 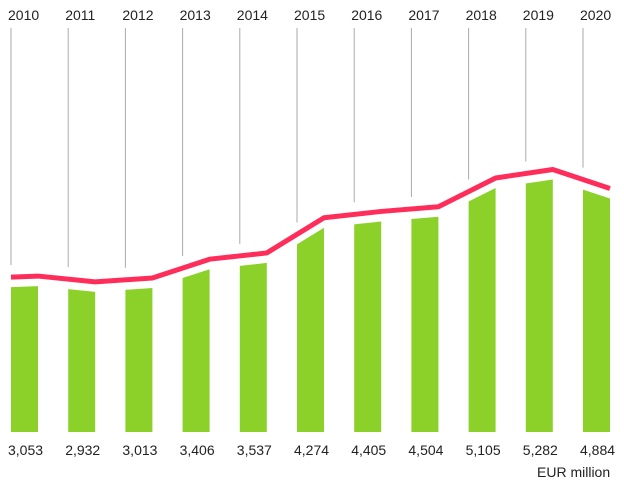 I want to click on value-label-2014: 3,537, so click(x=254, y=450).